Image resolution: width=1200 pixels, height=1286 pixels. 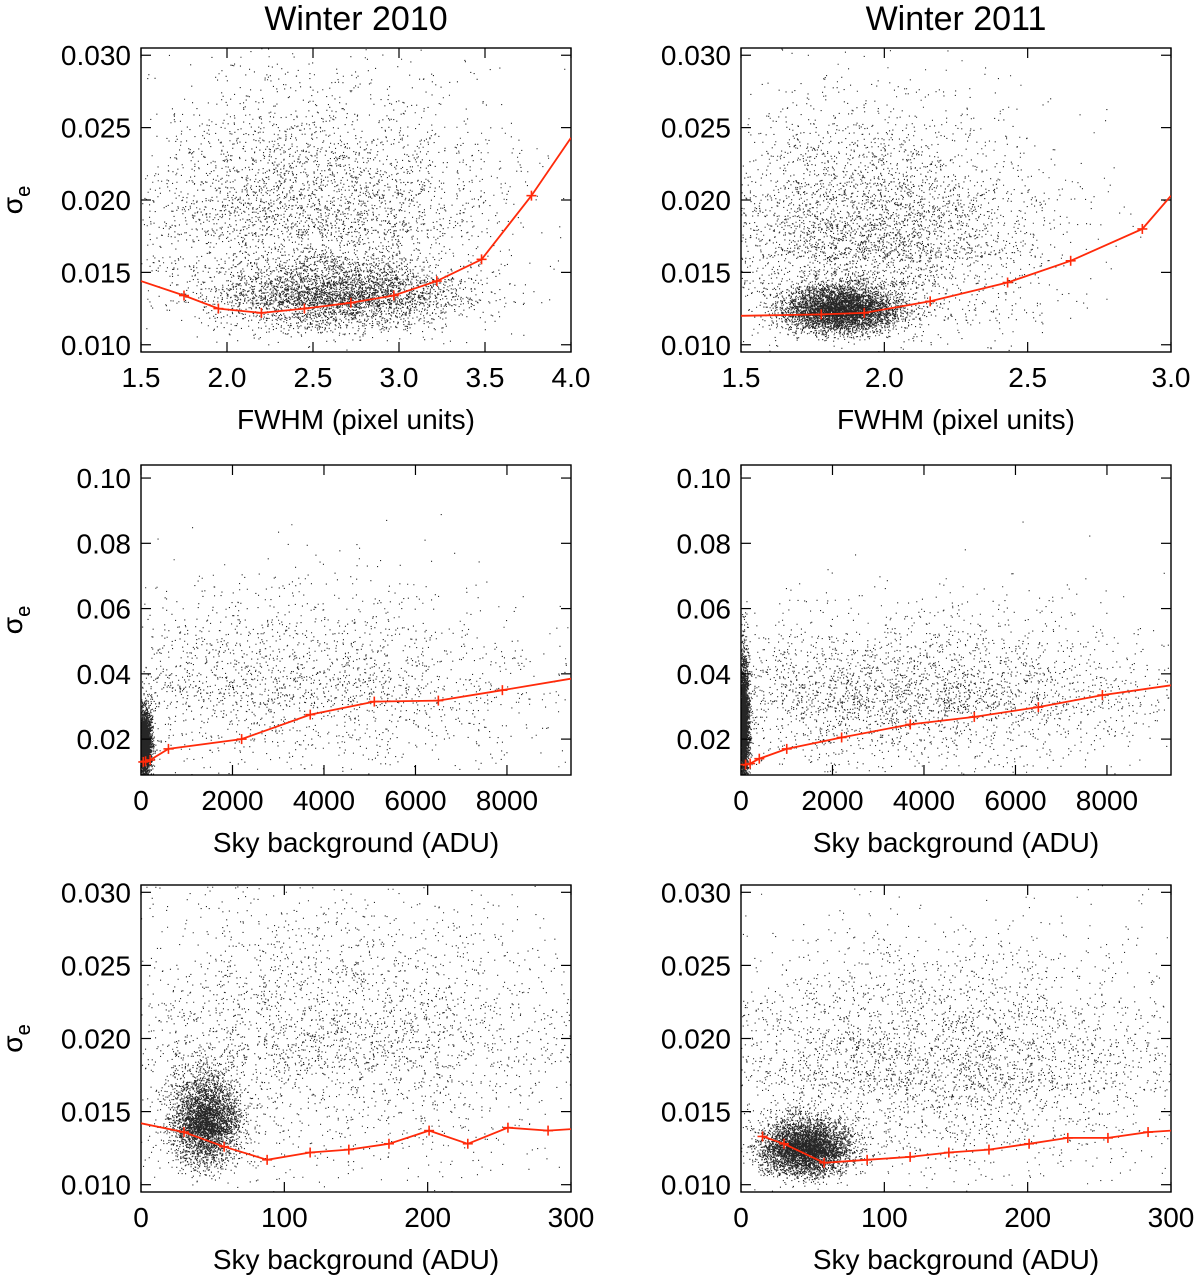 I want to click on x-tick-label: 6000, so click(x=415, y=800).